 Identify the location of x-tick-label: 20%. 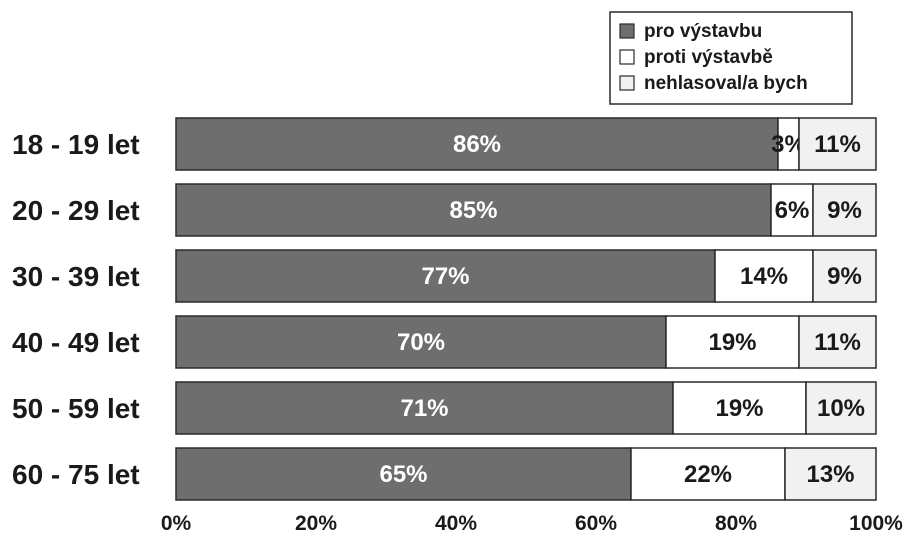
(316, 523).